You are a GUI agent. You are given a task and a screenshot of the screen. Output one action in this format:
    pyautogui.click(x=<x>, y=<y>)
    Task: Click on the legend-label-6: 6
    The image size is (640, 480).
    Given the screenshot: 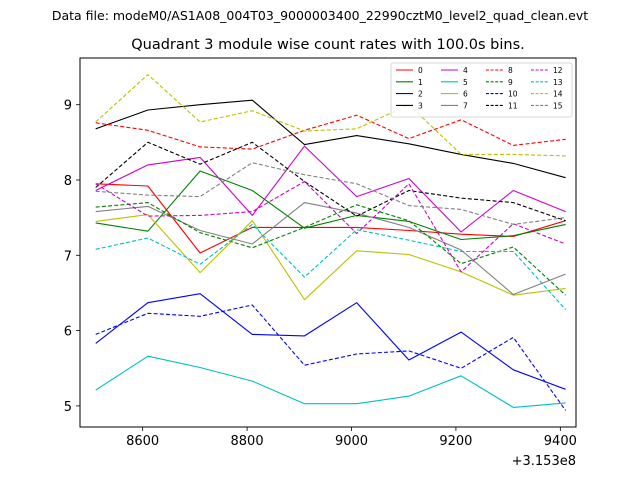 What is the action you would take?
    pyautogui.click(x=465, y=94)
    